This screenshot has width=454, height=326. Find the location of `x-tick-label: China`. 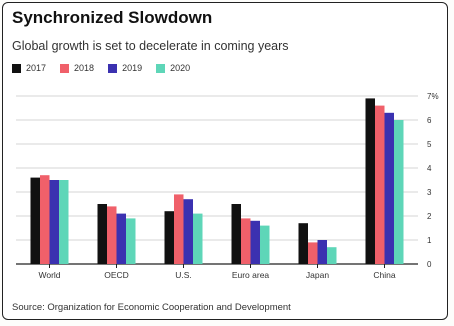

x-tick-label: China is located at coordinates (384, 275).